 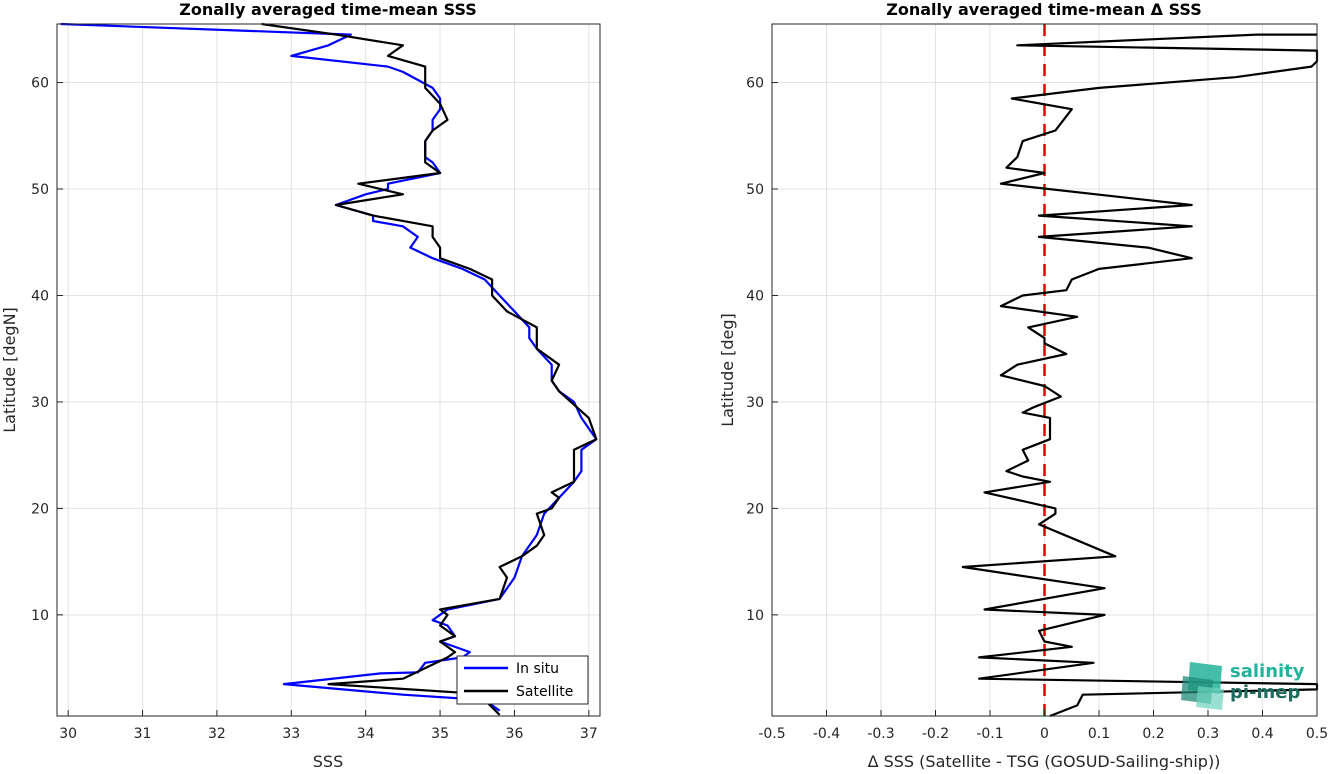 I want to click on legend-label-in-situ: In situ, so click(x=537, y=669).